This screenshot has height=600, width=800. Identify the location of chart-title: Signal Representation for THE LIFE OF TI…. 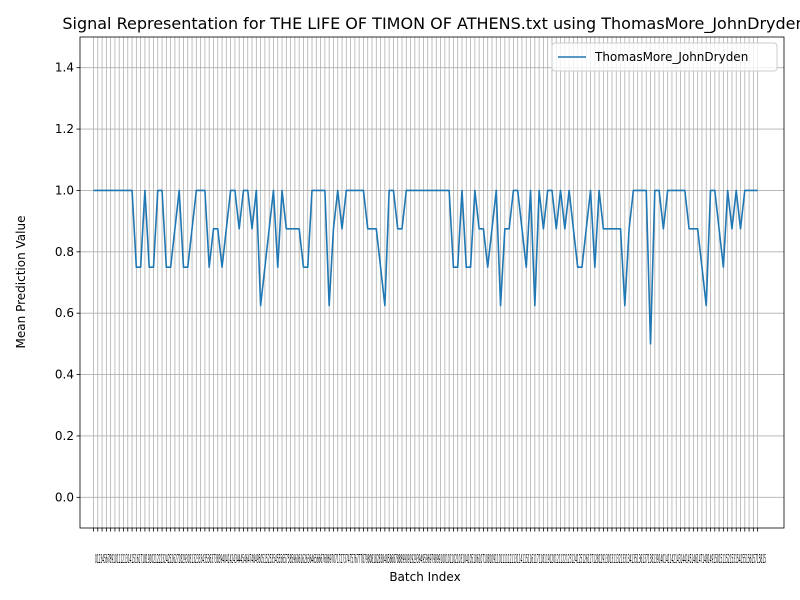
(431, 24).